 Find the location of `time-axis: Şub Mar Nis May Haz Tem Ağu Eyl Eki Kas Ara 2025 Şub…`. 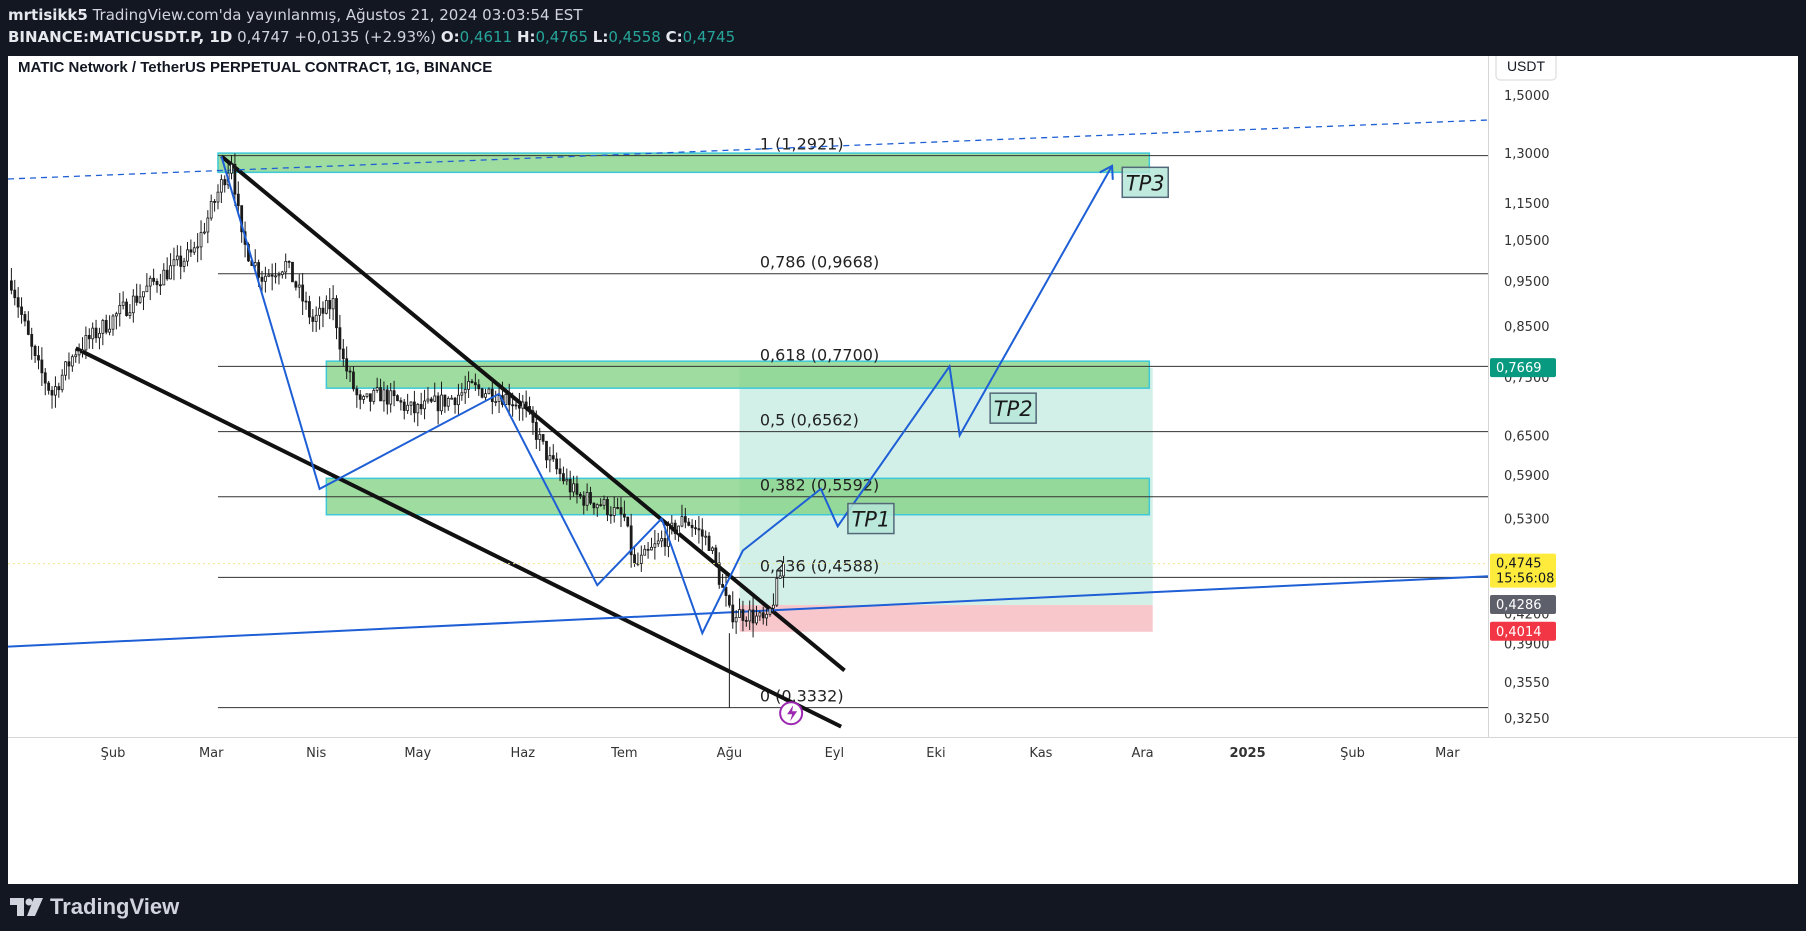

time-axis: Şub Mar Nis May Haz Tem Ağu Eyl Eki Kas Ara 2025 Şub… is located at coordinates (781, 753).